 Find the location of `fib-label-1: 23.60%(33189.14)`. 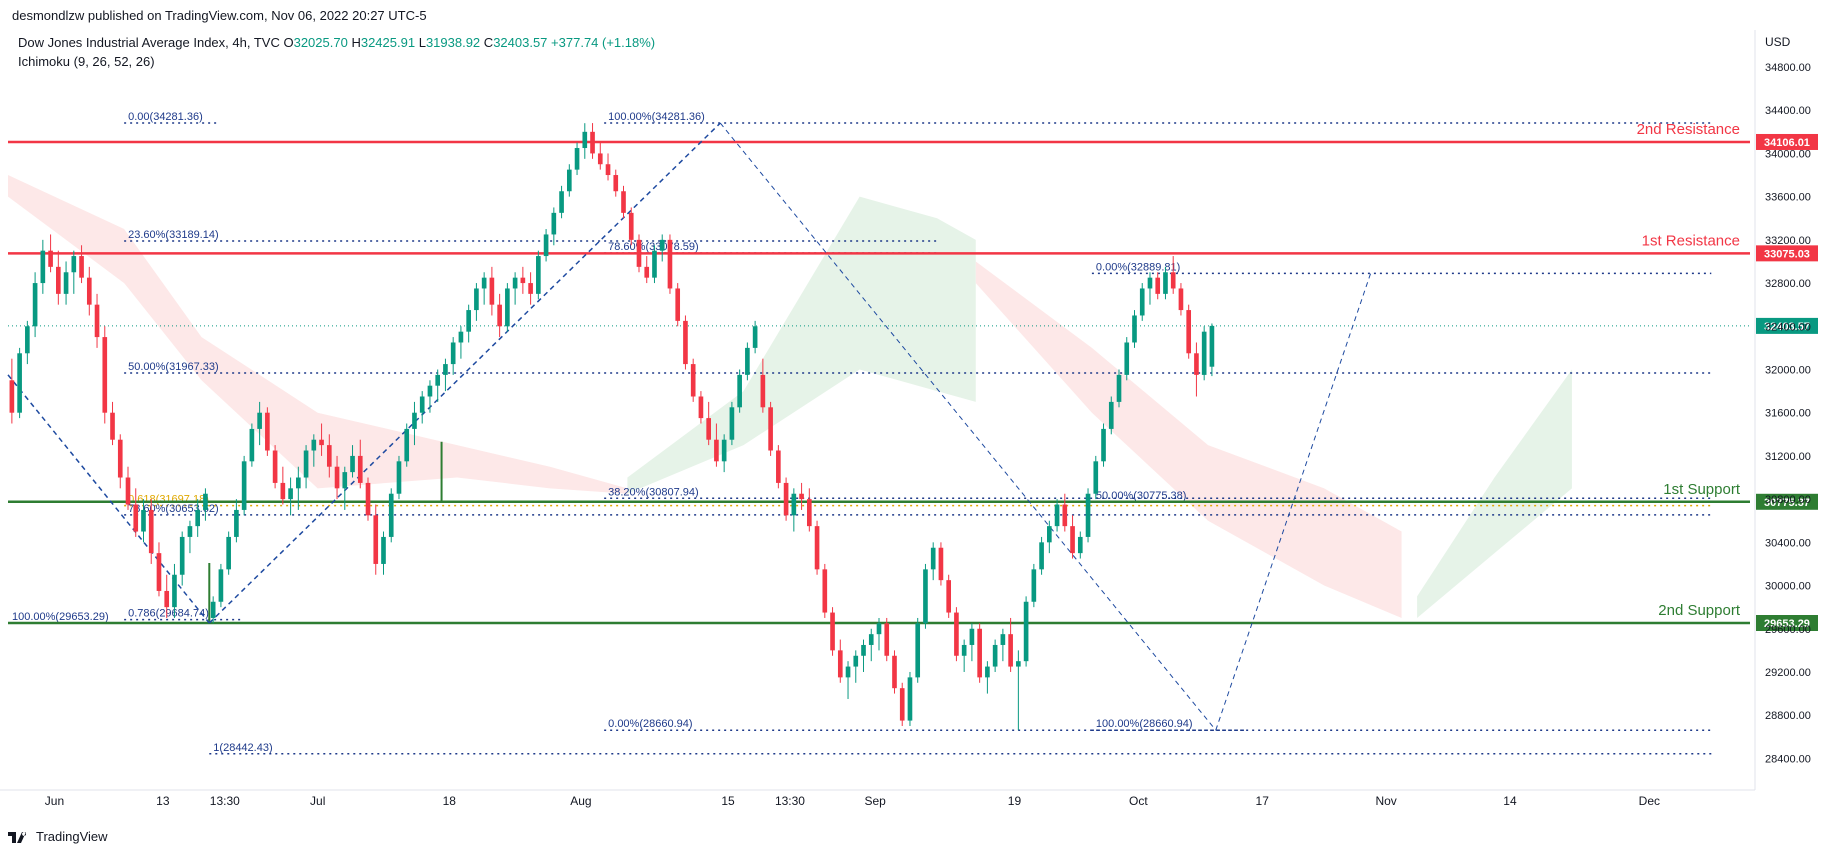

fib-label-1: 23.60%(33189.14) is located at coordinates (173, 235).